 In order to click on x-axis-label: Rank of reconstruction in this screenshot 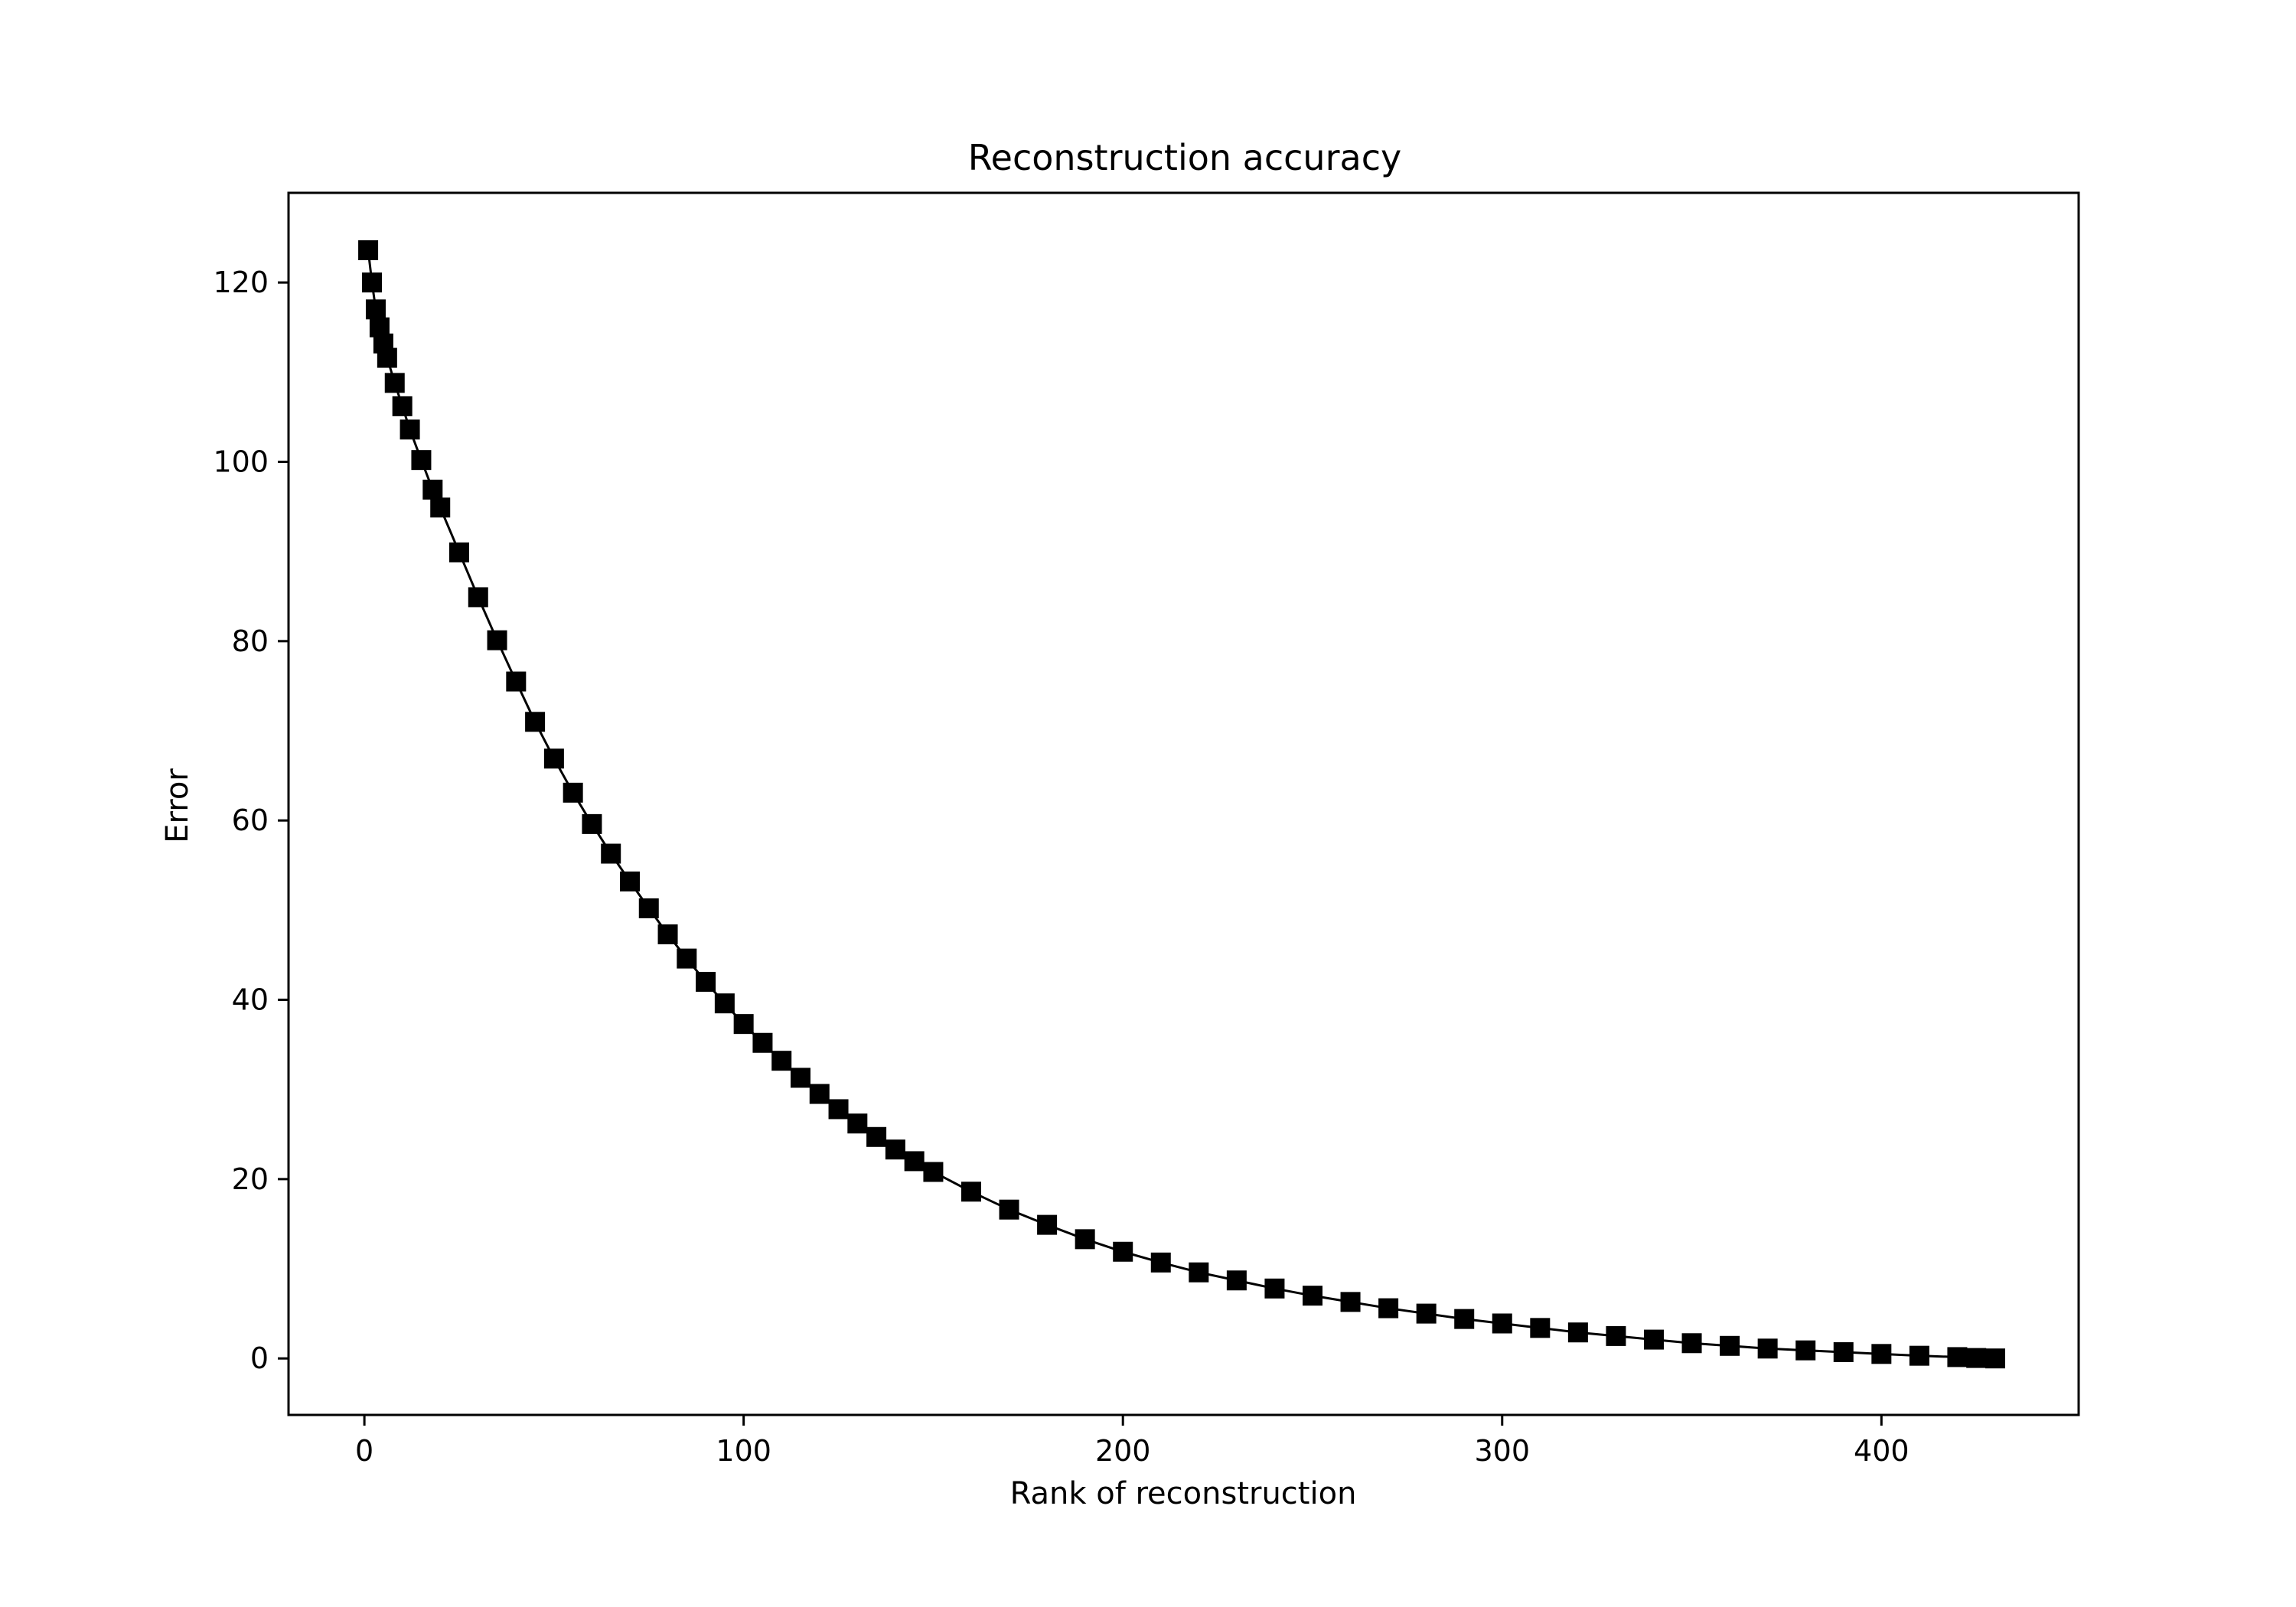, I will do `click(1183, 1493)`.